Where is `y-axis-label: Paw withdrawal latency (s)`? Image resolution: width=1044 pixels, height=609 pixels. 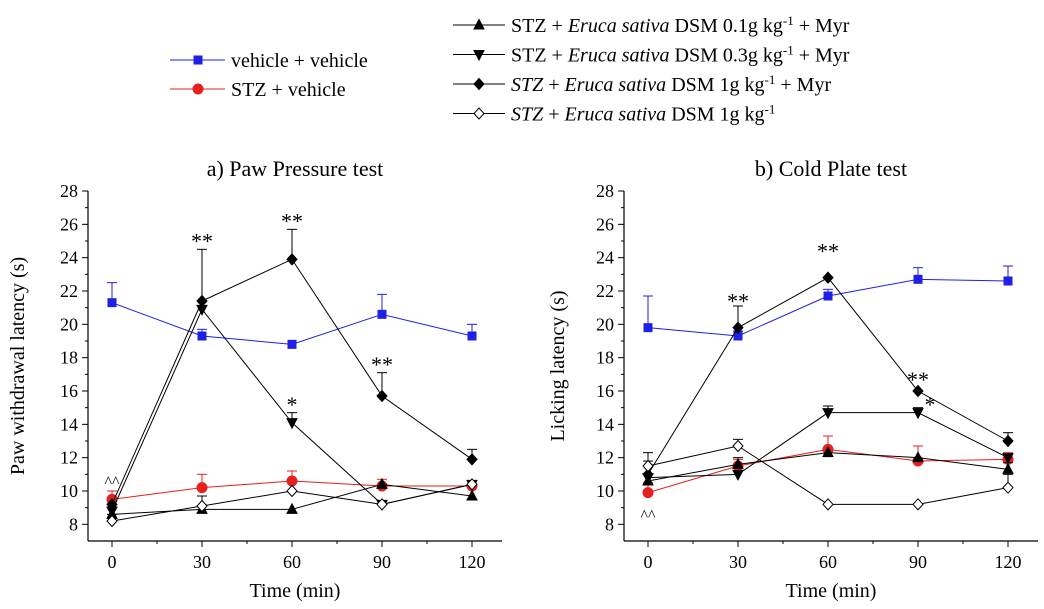
y-axis-label: Paw withdrawal latency (s) is located at coordinates (18, 366).